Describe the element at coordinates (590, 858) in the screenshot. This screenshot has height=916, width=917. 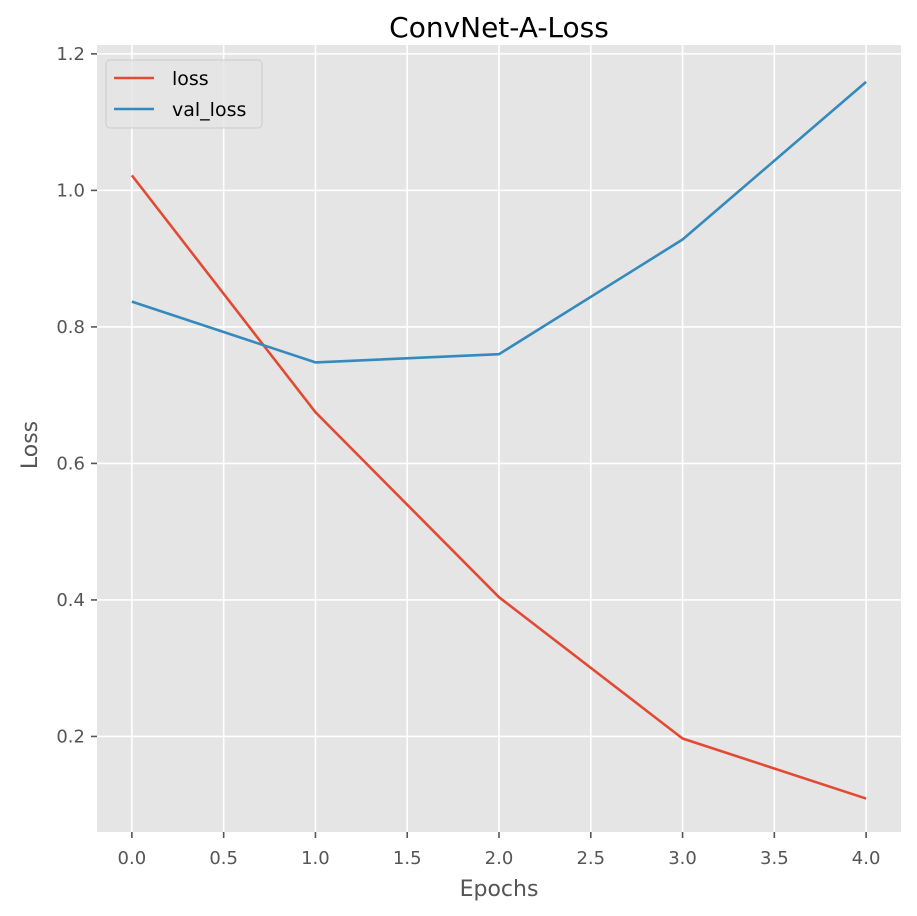
I see `x-tick-label: 2.5` at that location.